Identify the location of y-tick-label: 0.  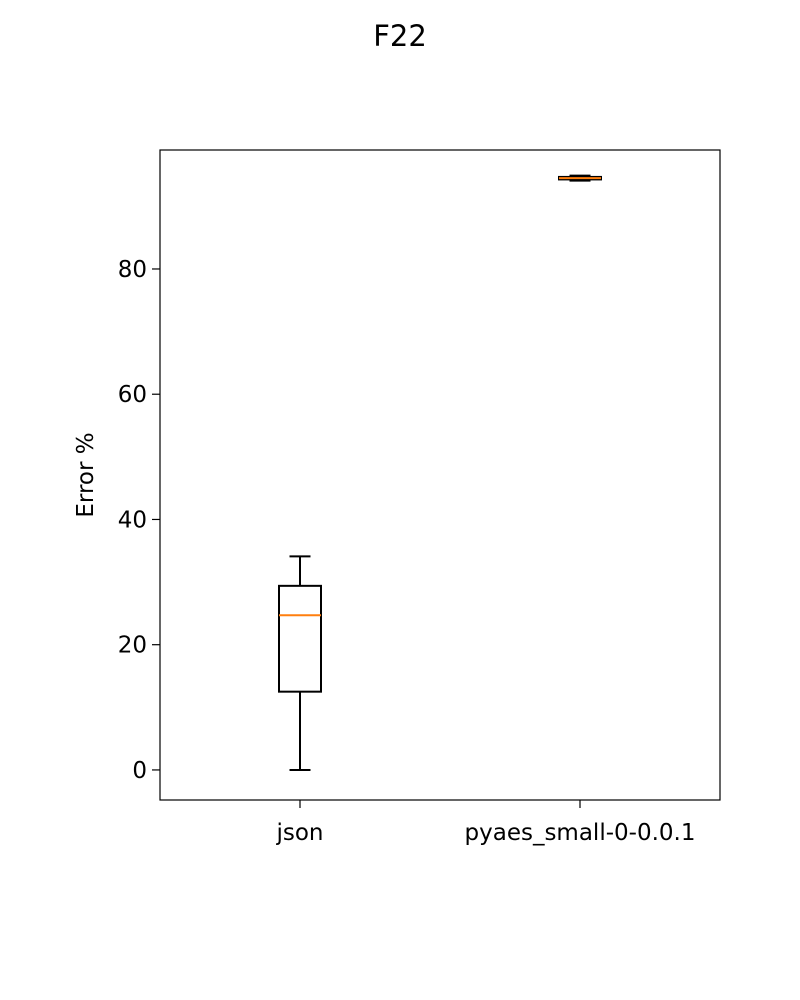
(139, 771).